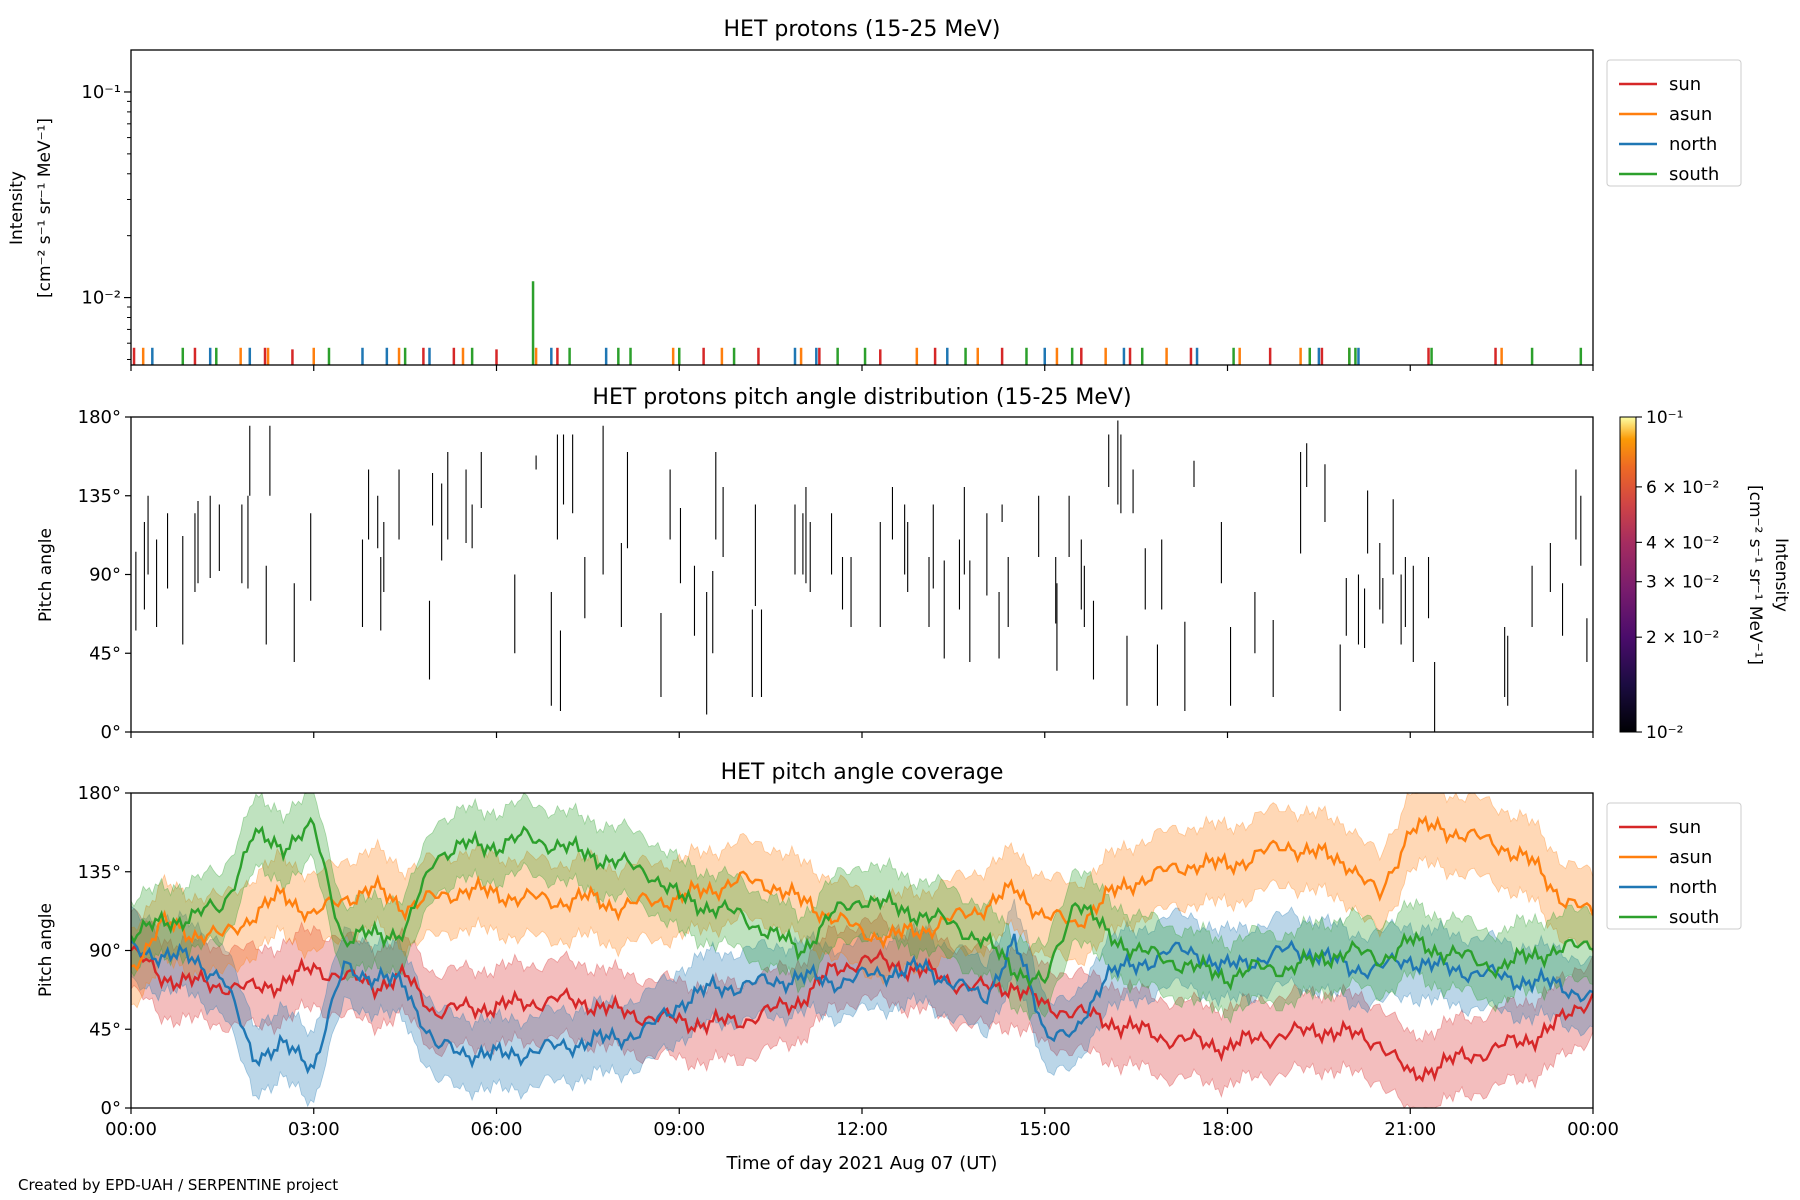 This screenshot has width=1800, height=1200. What do you see at coordinates (679, 1129) in the screenshot?
I see `x-tick-label: 09:00` at bounding box center [679, 1129].